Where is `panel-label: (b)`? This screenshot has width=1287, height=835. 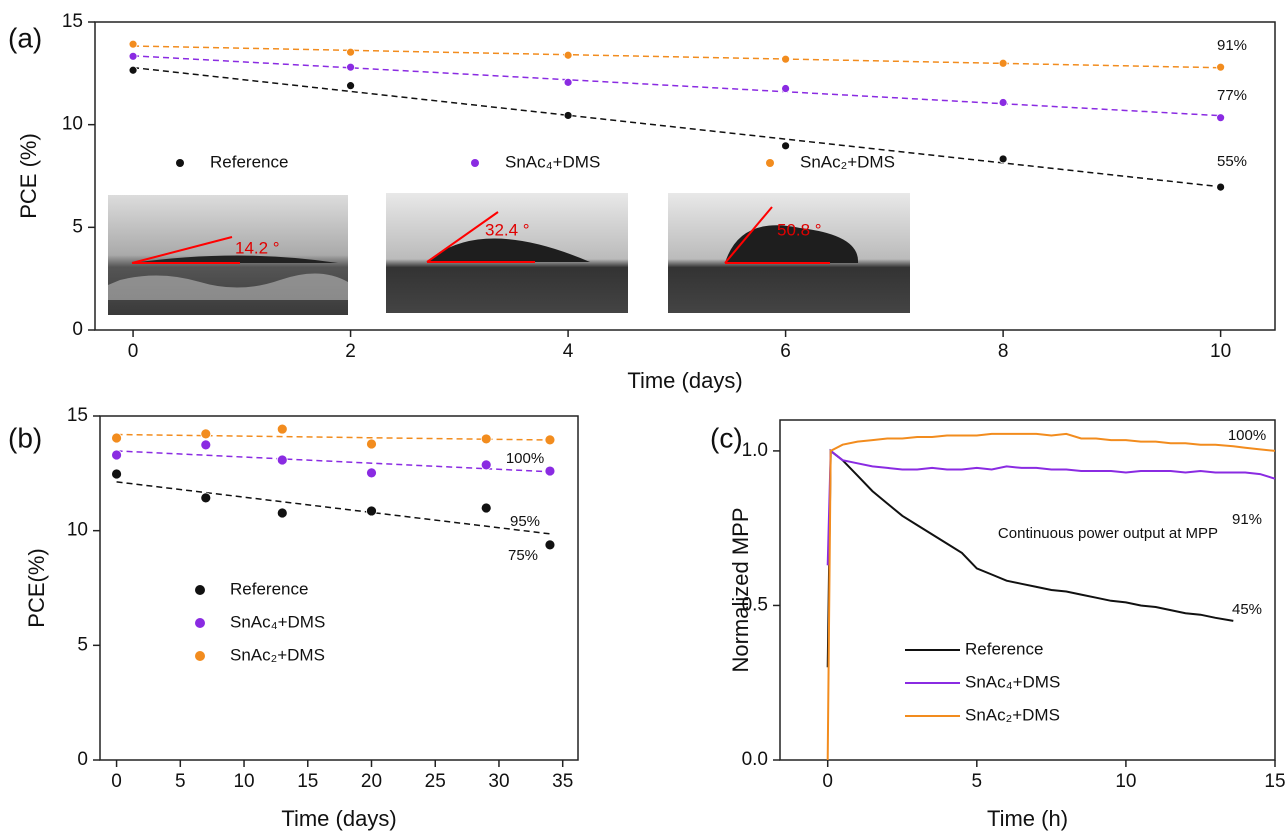
panel-label: (b) is located at coordinates (25, 437).